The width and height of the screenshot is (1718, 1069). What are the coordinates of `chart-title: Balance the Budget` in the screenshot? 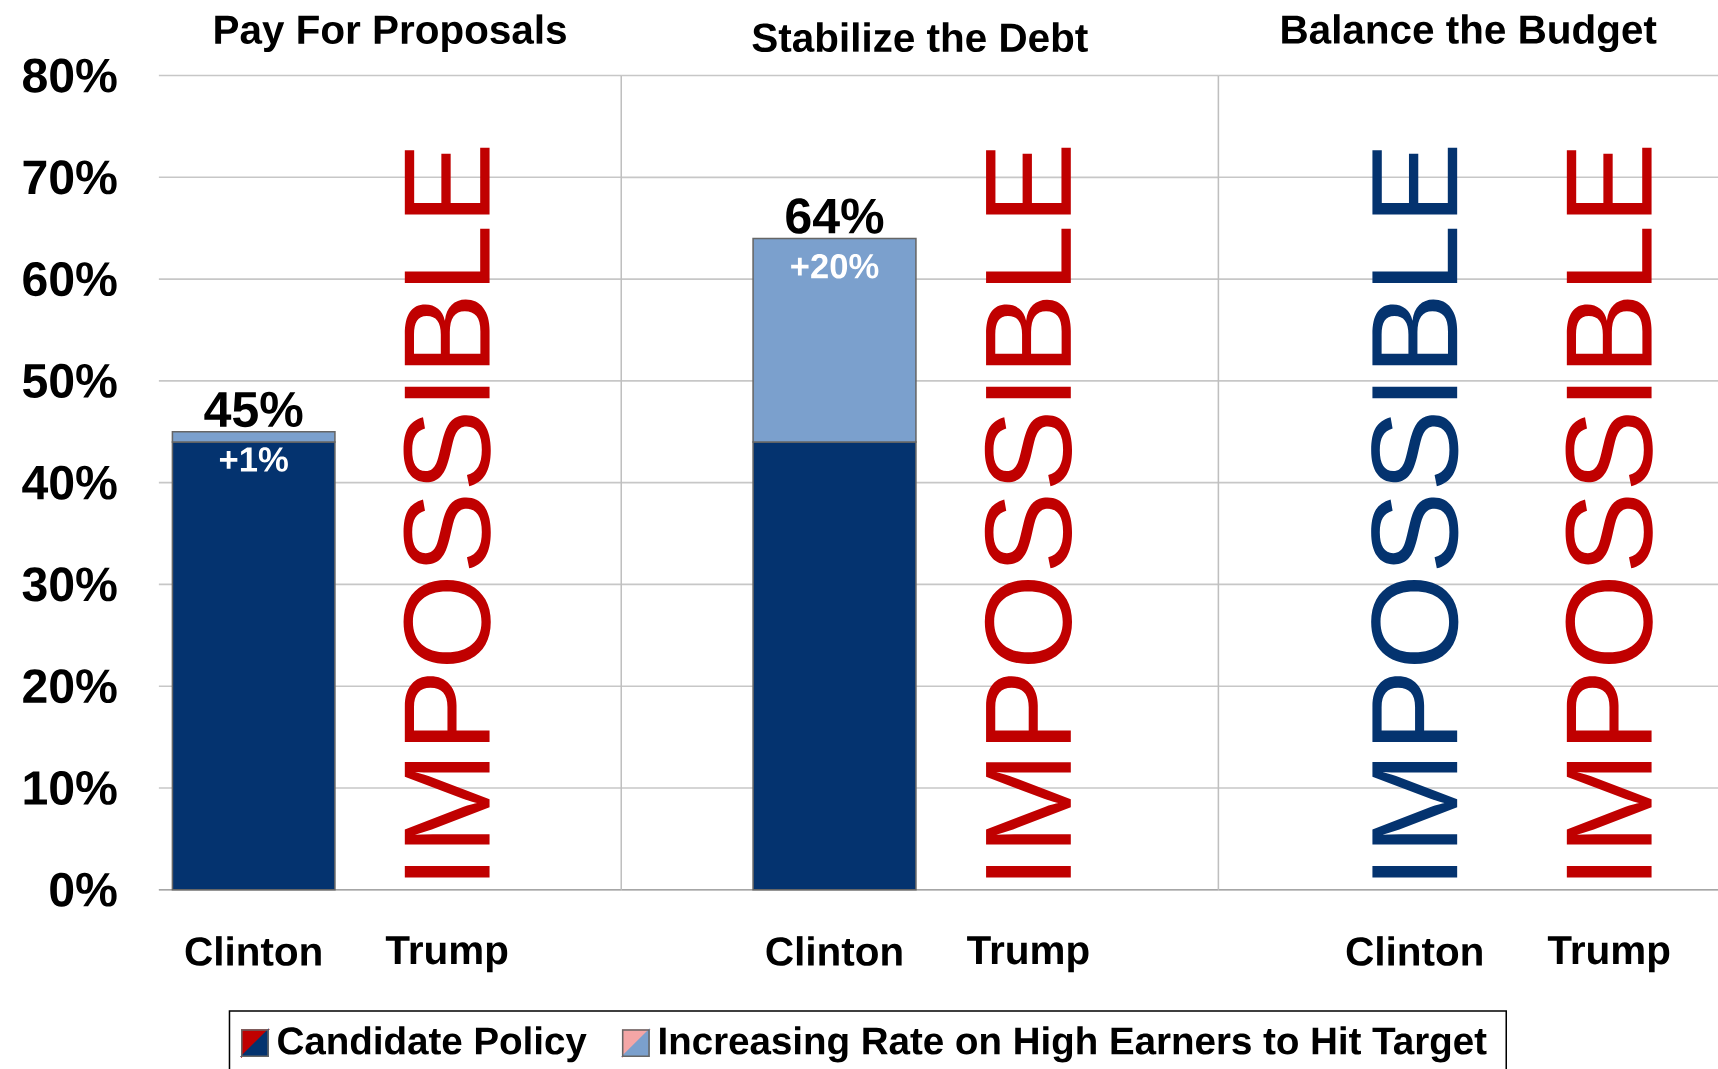 It's located at (1469, 33).